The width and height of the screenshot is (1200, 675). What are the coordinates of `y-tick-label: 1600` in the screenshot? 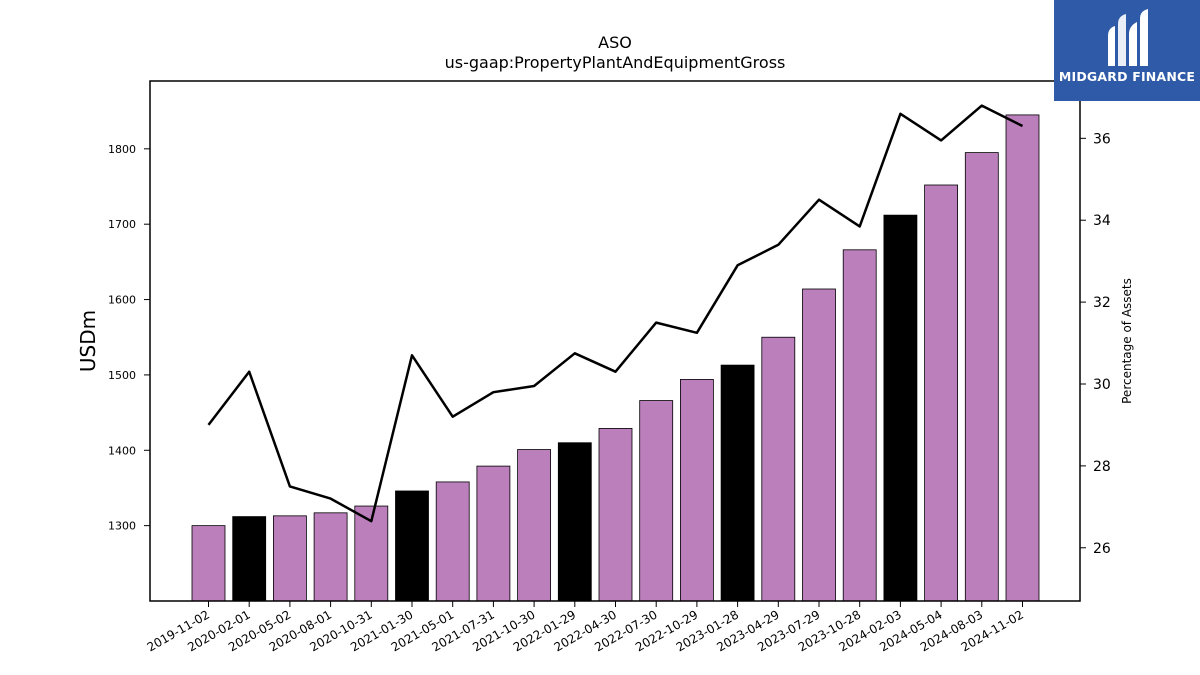 It's located at (122, 300).